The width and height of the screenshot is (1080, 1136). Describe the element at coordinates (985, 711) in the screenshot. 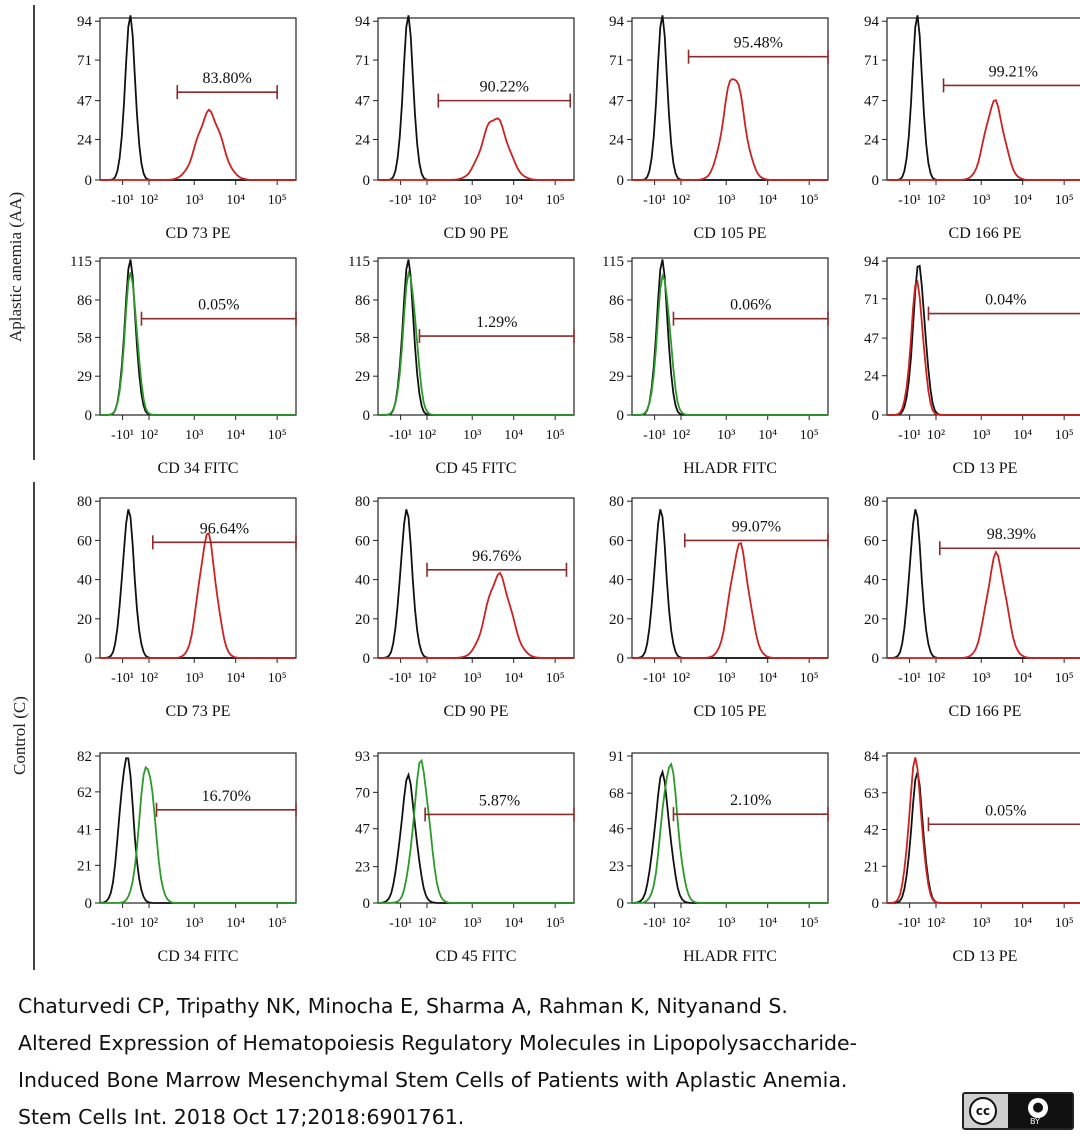

I see `x-axis-label: CD 166 PE` at that location.